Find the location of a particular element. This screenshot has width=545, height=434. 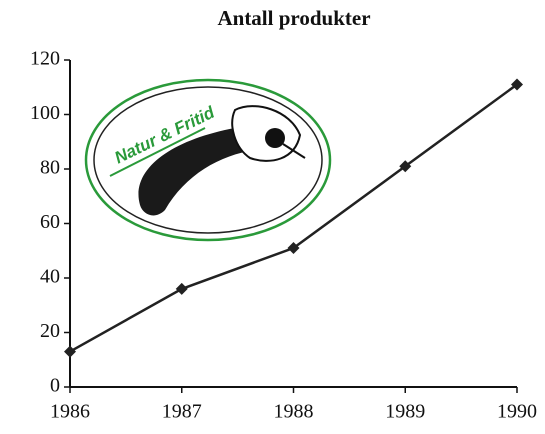

logo-underline is located at coordinates (157, 152).